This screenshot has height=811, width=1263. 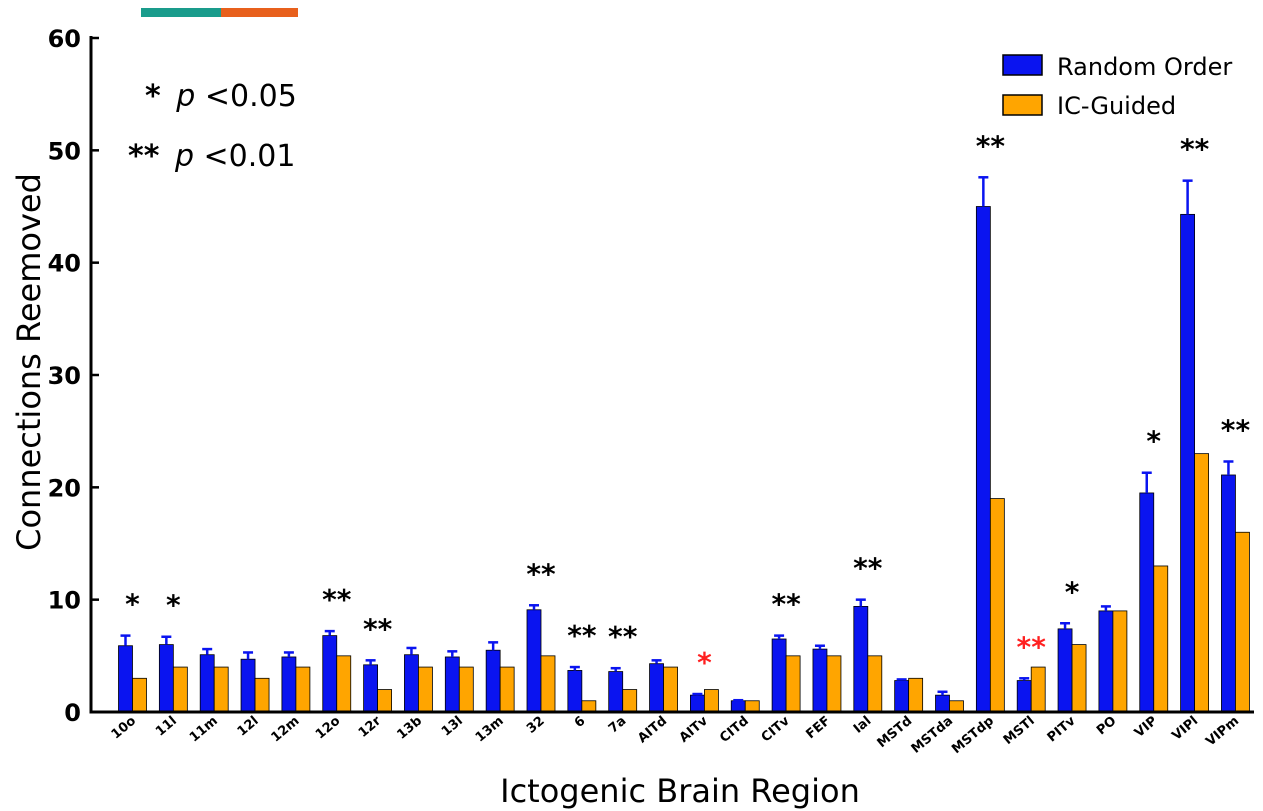 What do you see at coordinates (181, 12) in the screenshot?
I see `top-swatch-teal` at bounding box center [181, 12].